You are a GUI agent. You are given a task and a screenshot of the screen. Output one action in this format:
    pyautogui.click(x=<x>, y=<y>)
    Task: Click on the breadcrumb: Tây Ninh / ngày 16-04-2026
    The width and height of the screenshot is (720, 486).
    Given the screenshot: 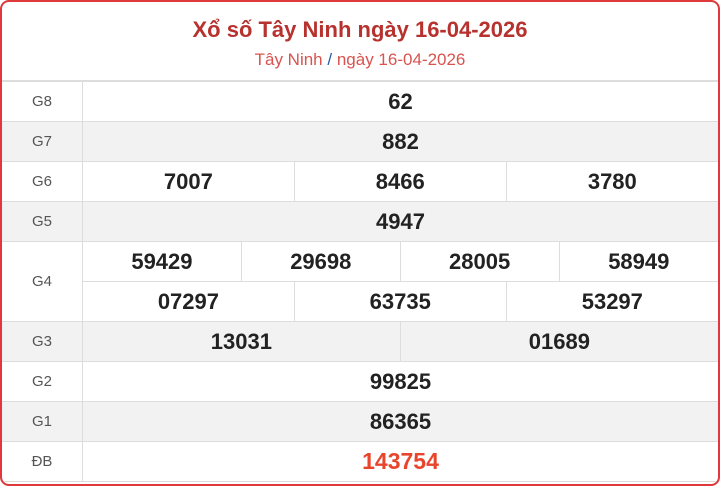 What is the action you would take?
    pyautogui.click(x=360, y=60)
    